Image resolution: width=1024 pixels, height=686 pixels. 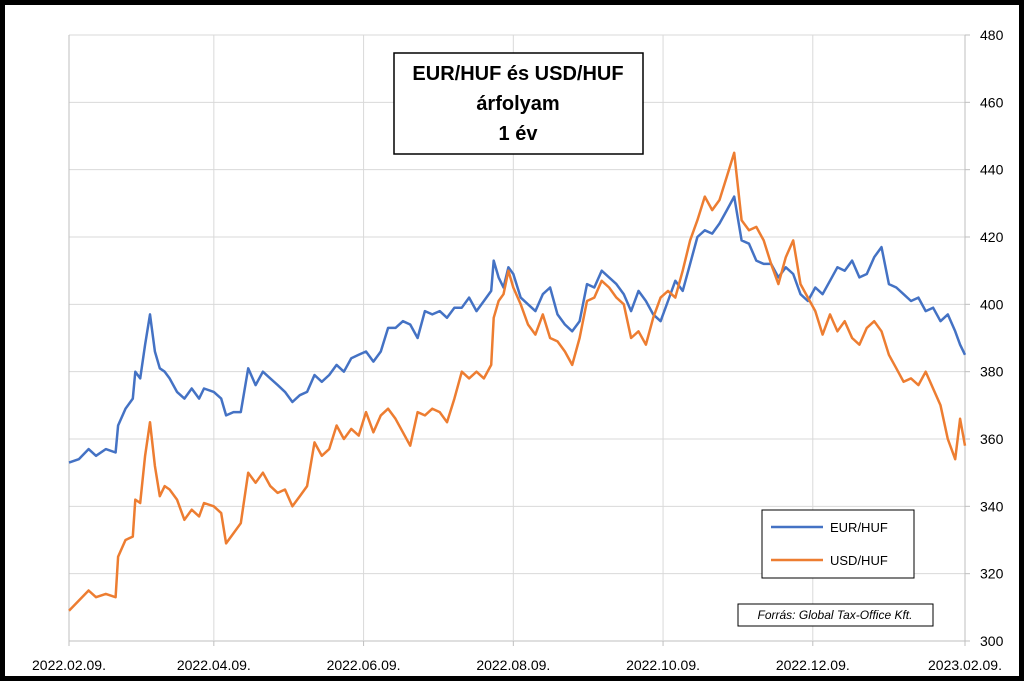 I want to click on y-tick-label: 460, so click(x=992, y=102).